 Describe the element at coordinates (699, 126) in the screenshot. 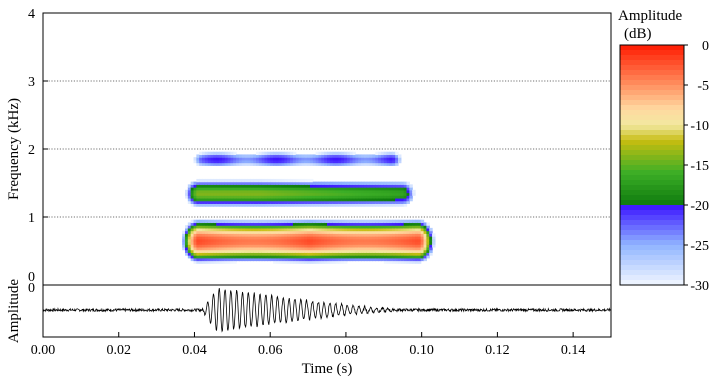

I see `colorbar-tick-label: -10` at that location.